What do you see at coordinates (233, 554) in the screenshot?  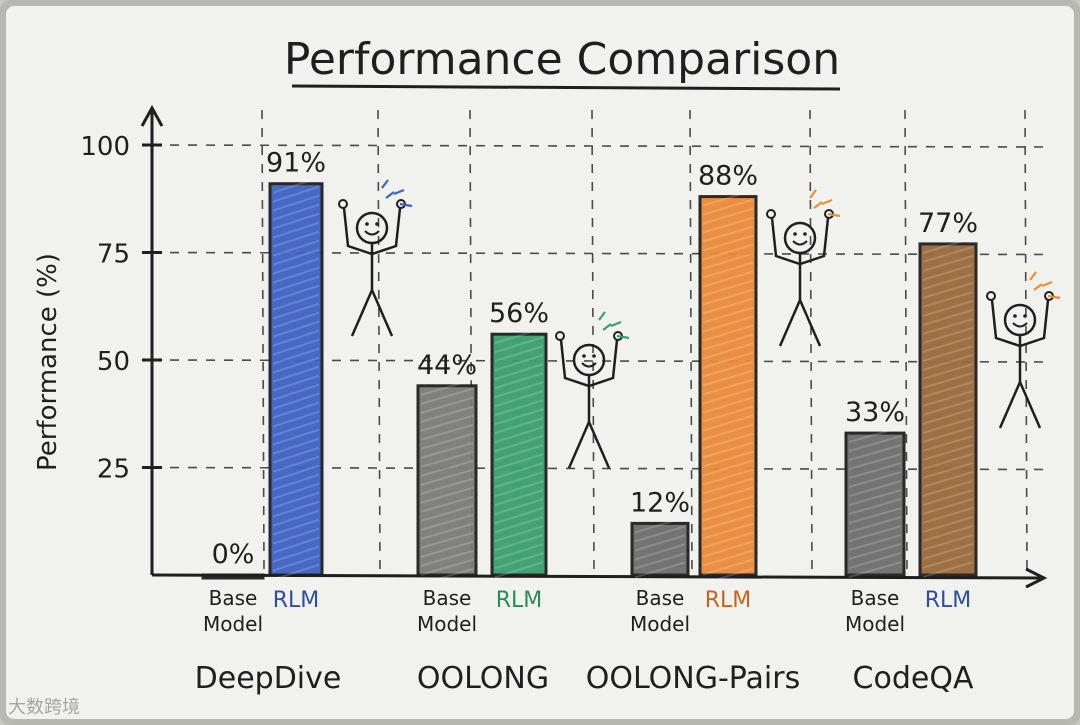 I see `bar-value-label: 0%` at bounding box center [233, 554].